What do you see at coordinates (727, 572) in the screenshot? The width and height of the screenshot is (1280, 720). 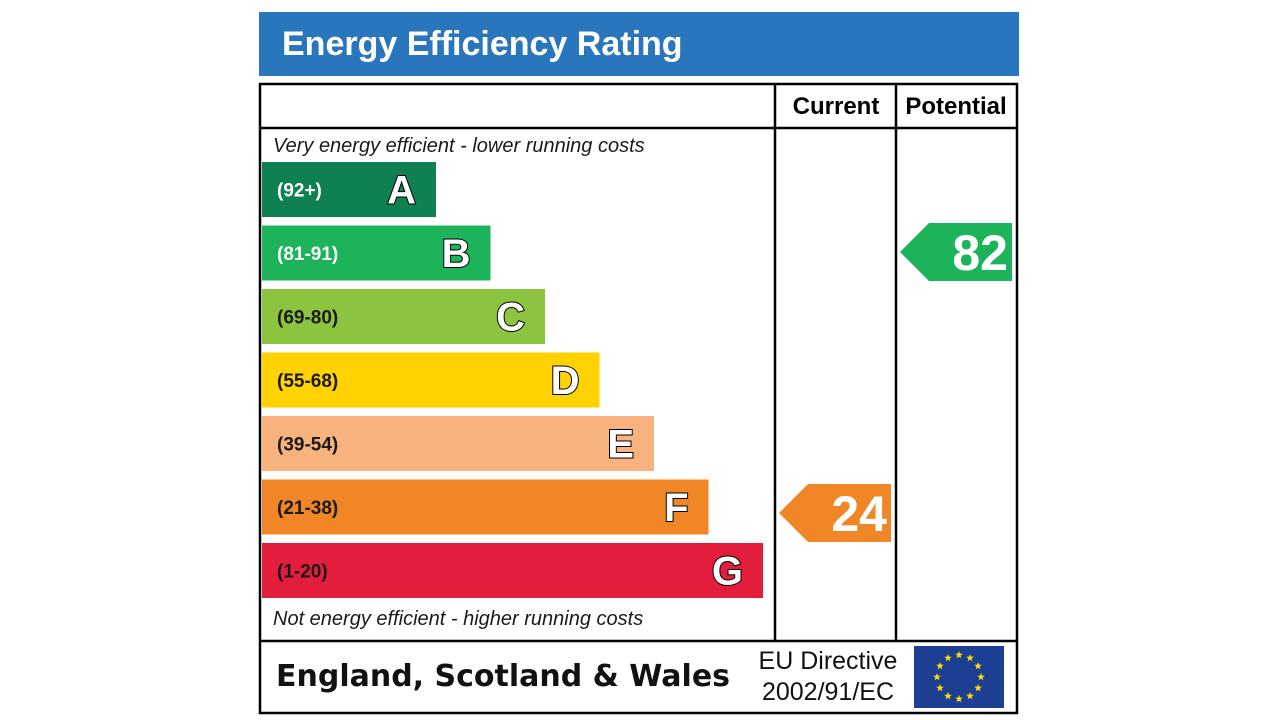 I see `band-g-letter: G` at bounding box center [727, 572].